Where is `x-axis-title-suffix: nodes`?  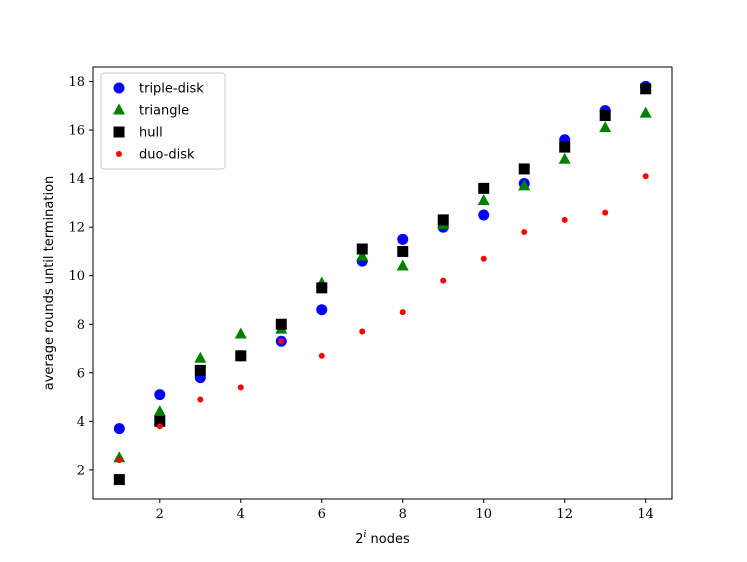 x-axis-title-suffix: nodes is located at coordinates (388, 539).